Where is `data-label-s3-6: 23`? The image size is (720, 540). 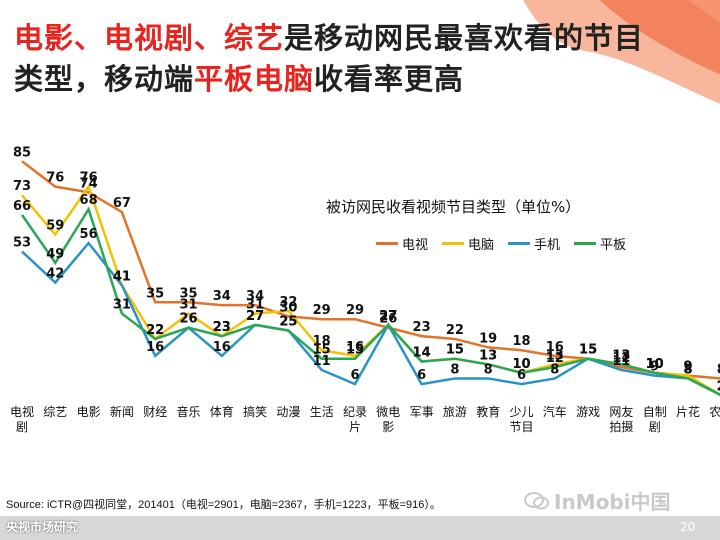 data-label-s3-6: 23 is located at coordinates (222, 327).